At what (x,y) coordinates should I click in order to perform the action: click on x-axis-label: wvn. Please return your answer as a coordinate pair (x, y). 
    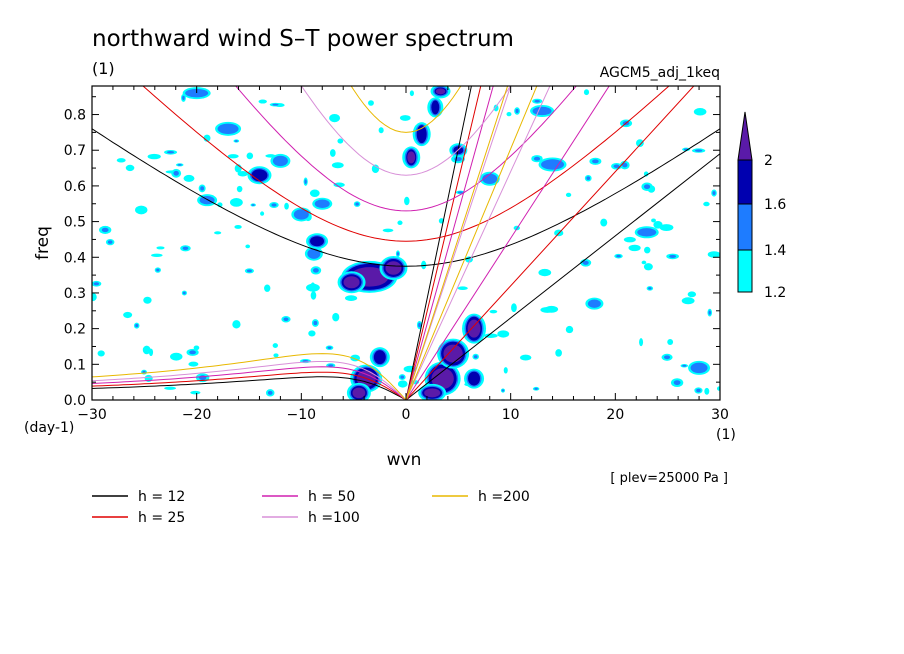
    Looking at the image, I should click on (404, 460).